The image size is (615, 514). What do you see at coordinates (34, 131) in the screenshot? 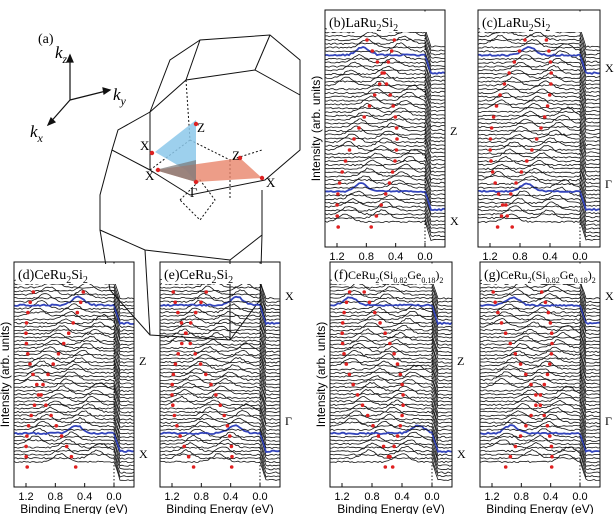
I see `axis-letter: k` at bounding box center [34, 131].